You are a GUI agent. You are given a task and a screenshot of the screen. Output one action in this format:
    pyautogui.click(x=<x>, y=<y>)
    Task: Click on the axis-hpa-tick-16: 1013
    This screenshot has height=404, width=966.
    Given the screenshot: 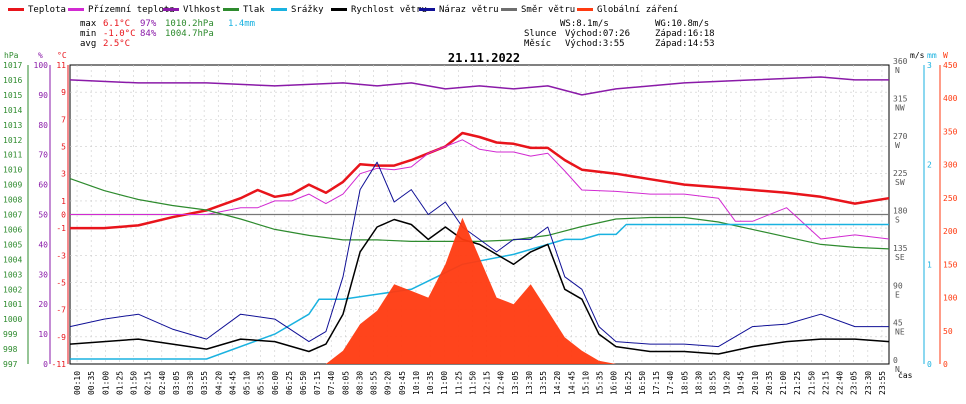 What is the action you would take?
    pyautogui.click(x=12, y=125)
    